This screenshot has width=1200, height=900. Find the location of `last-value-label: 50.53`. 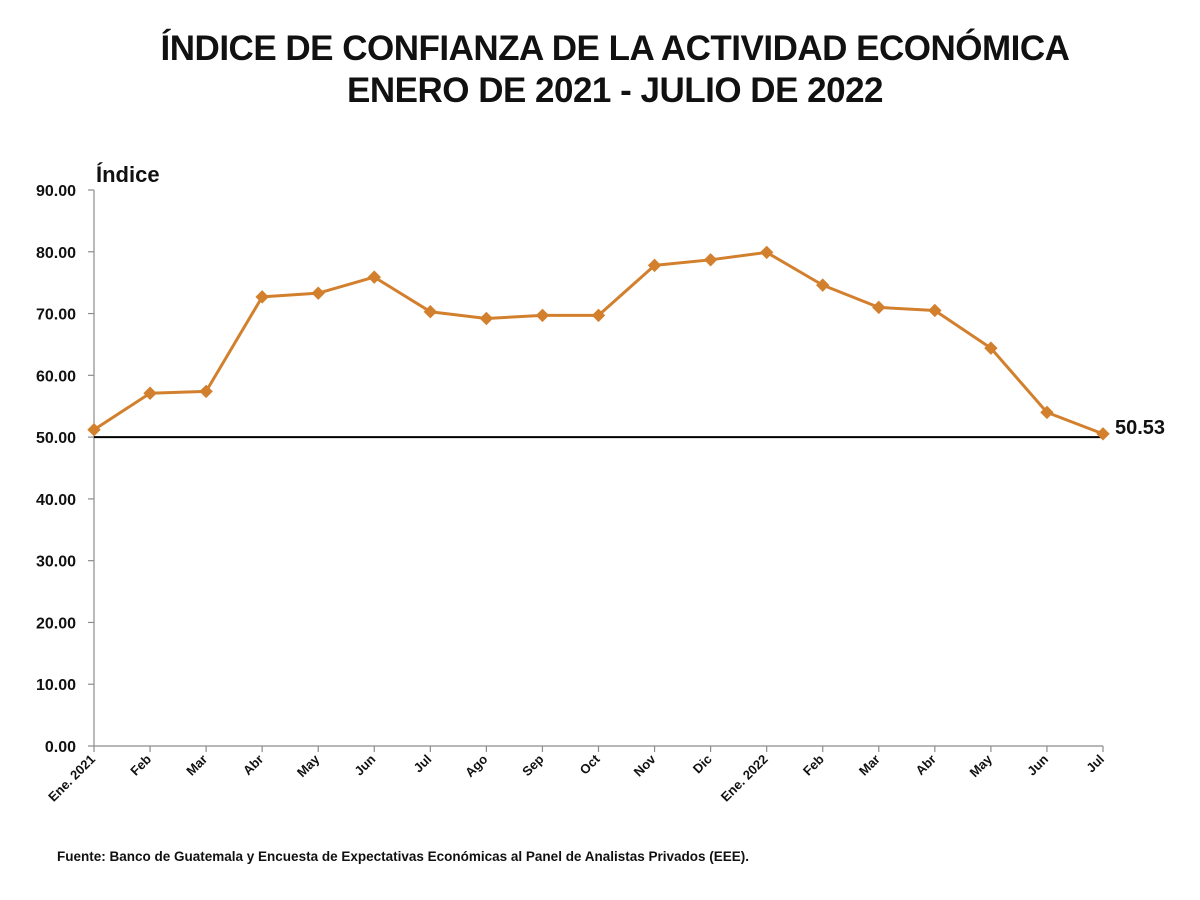

last-value-label: 50.53 is located at coordinates (1140, 428).